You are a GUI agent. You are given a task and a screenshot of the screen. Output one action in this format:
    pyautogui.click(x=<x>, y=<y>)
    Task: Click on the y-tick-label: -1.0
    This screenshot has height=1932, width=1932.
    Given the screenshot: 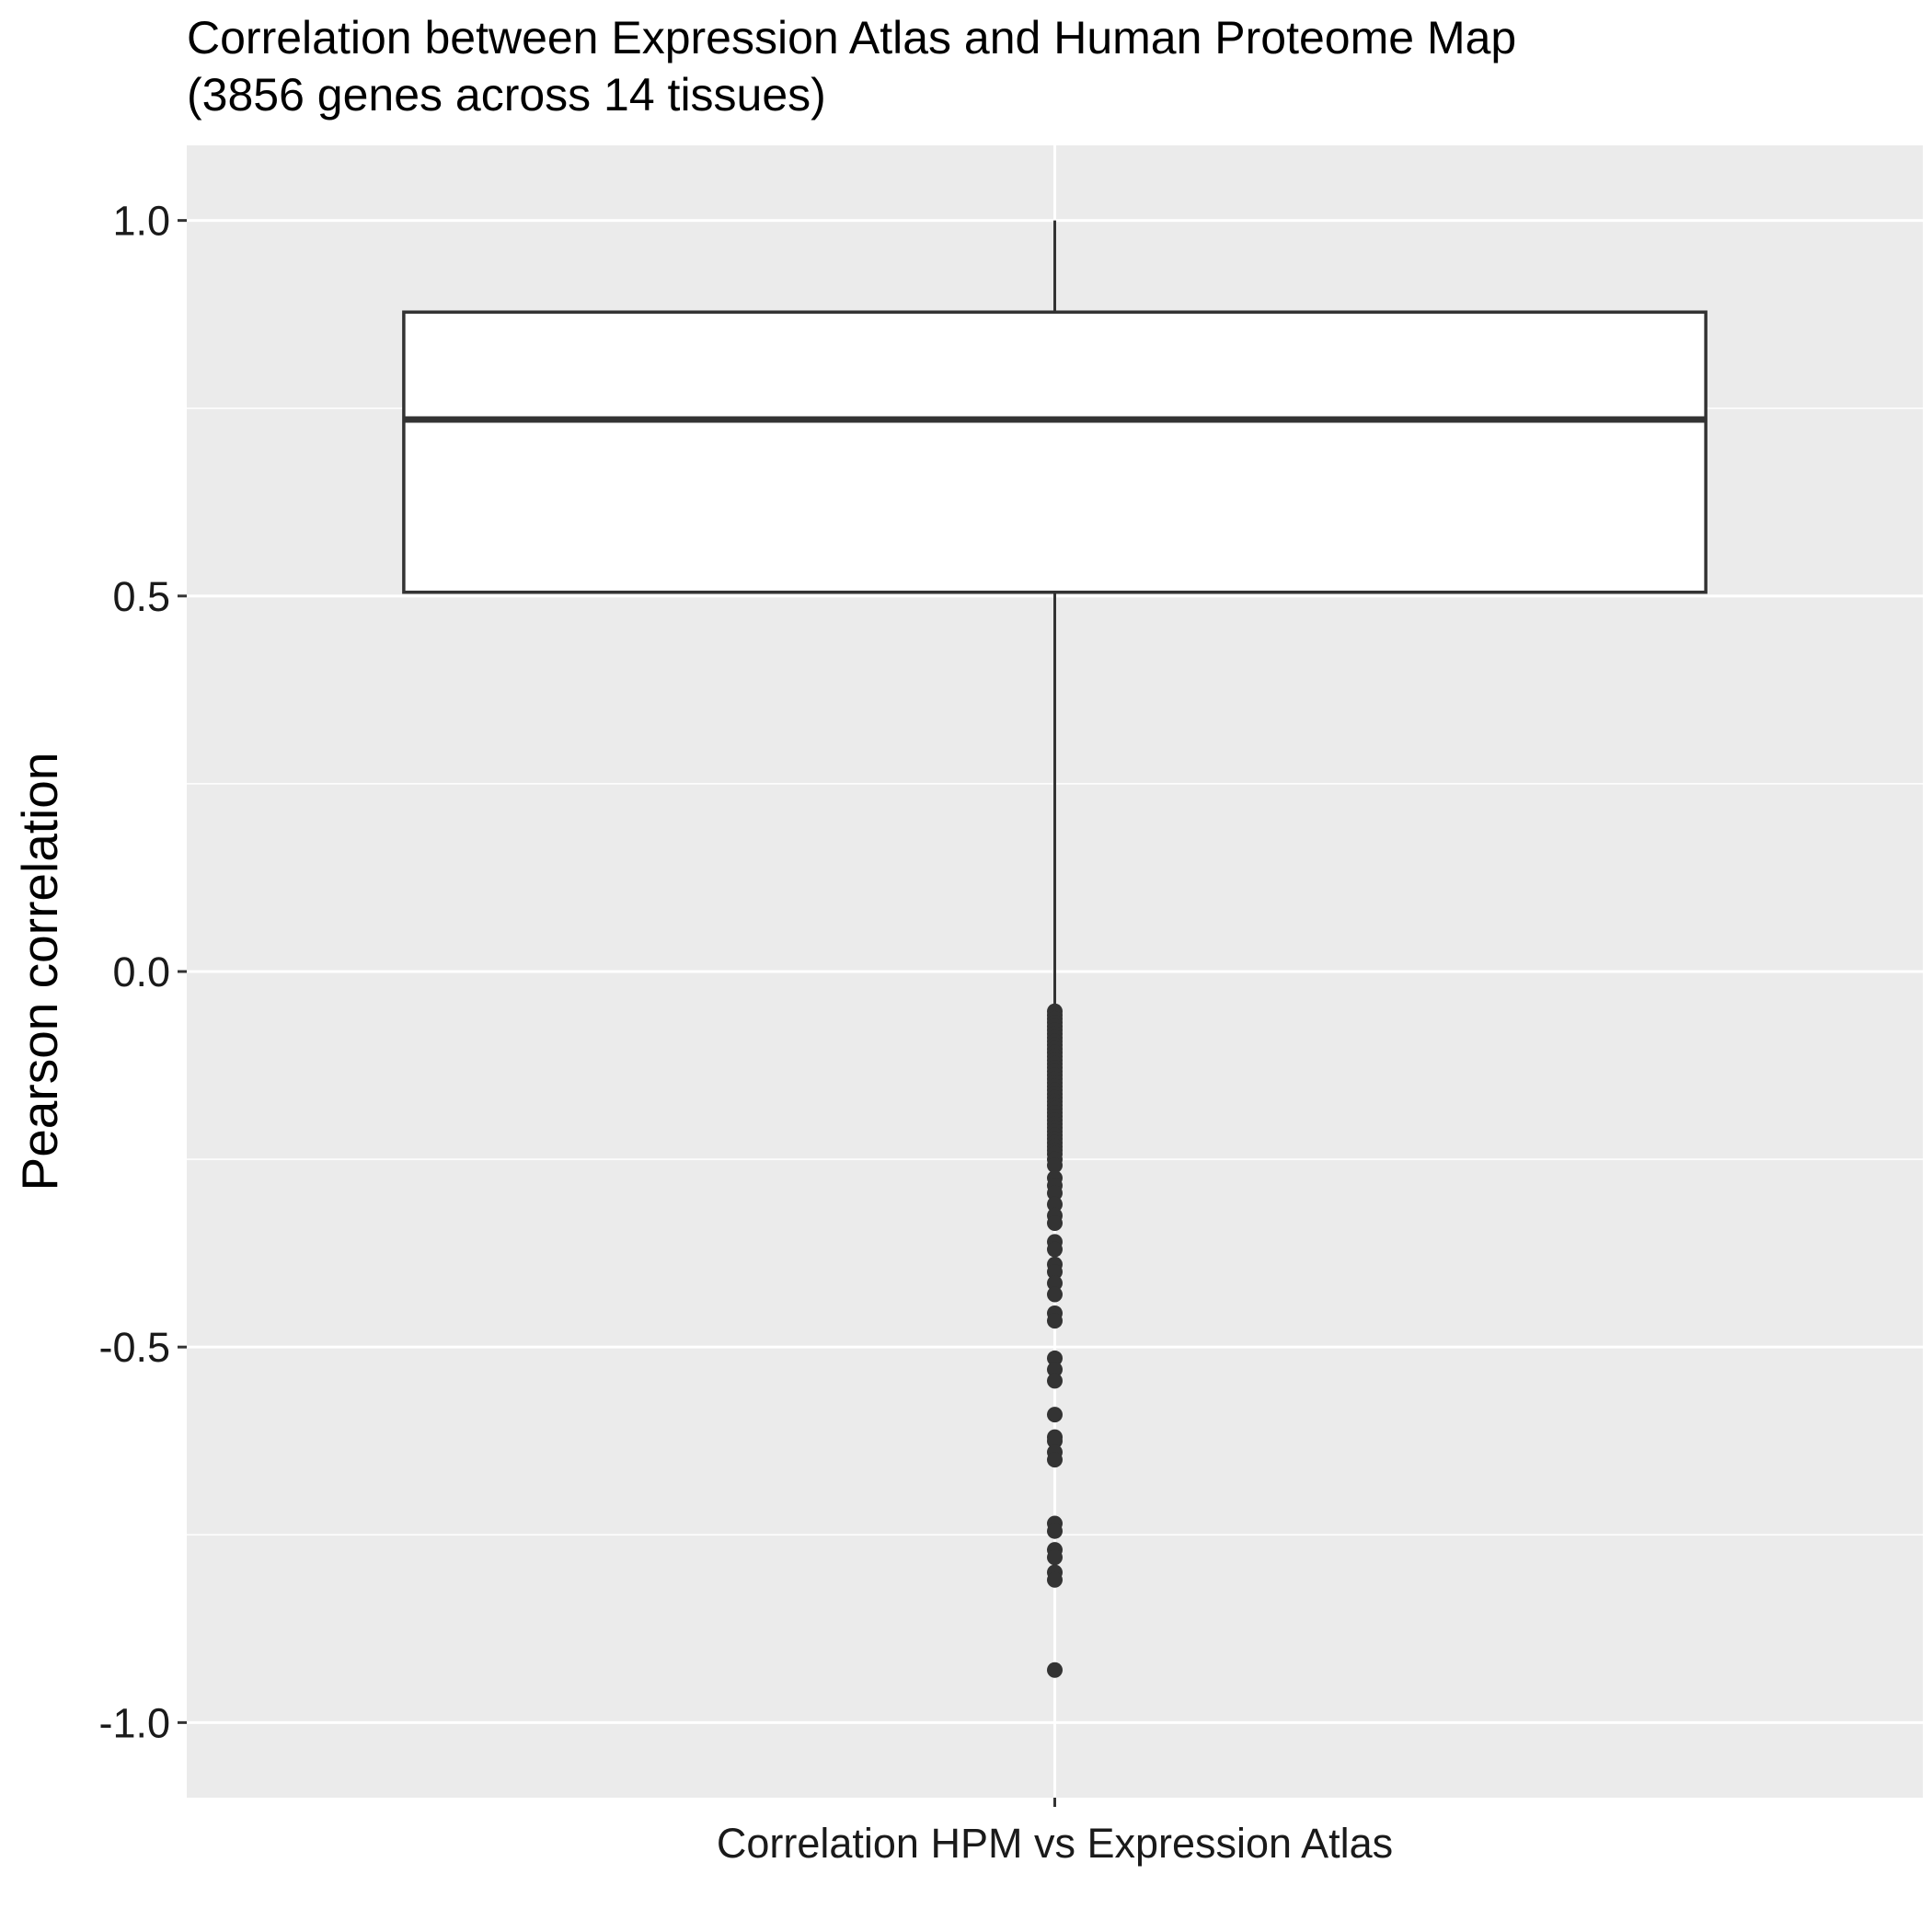 What is the action you would take?
    pyautogui.click(x=134, y=1722)
    